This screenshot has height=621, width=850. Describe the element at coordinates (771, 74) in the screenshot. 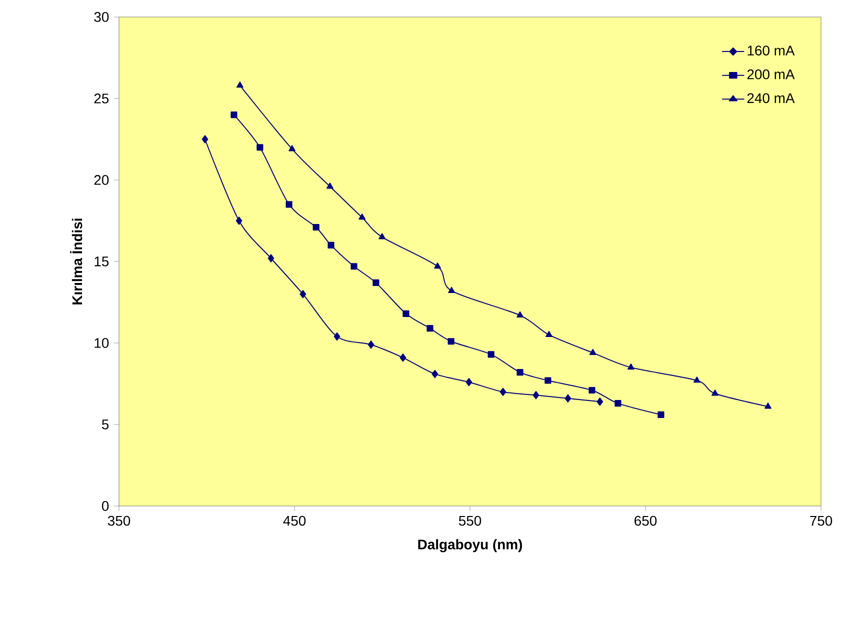

I see `legend-label: 200 mA` at that location.